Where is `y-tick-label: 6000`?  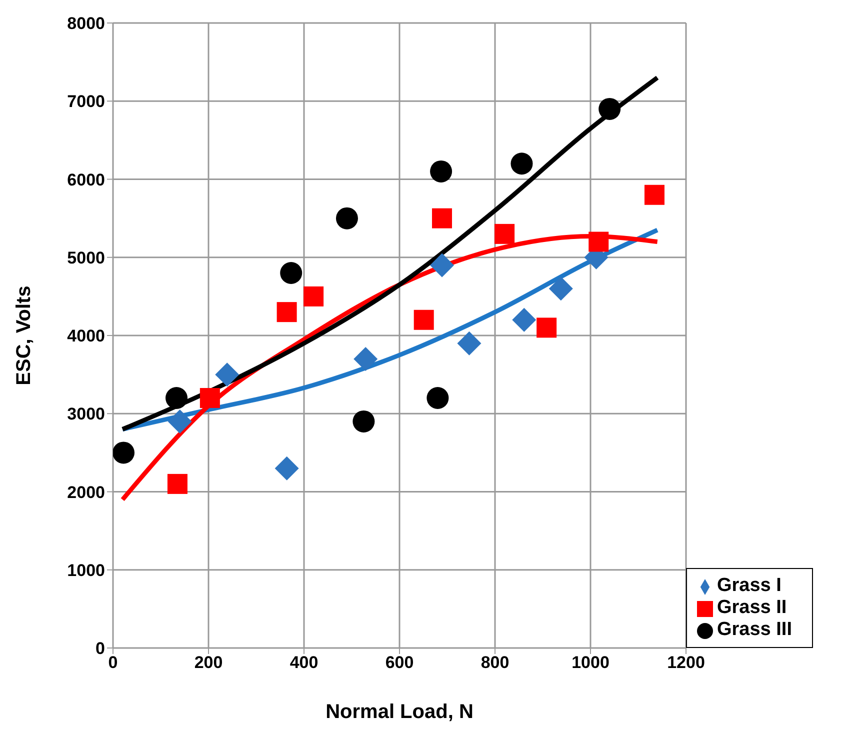
y-tick-label: 6000 is located at coordinates (86, 180).